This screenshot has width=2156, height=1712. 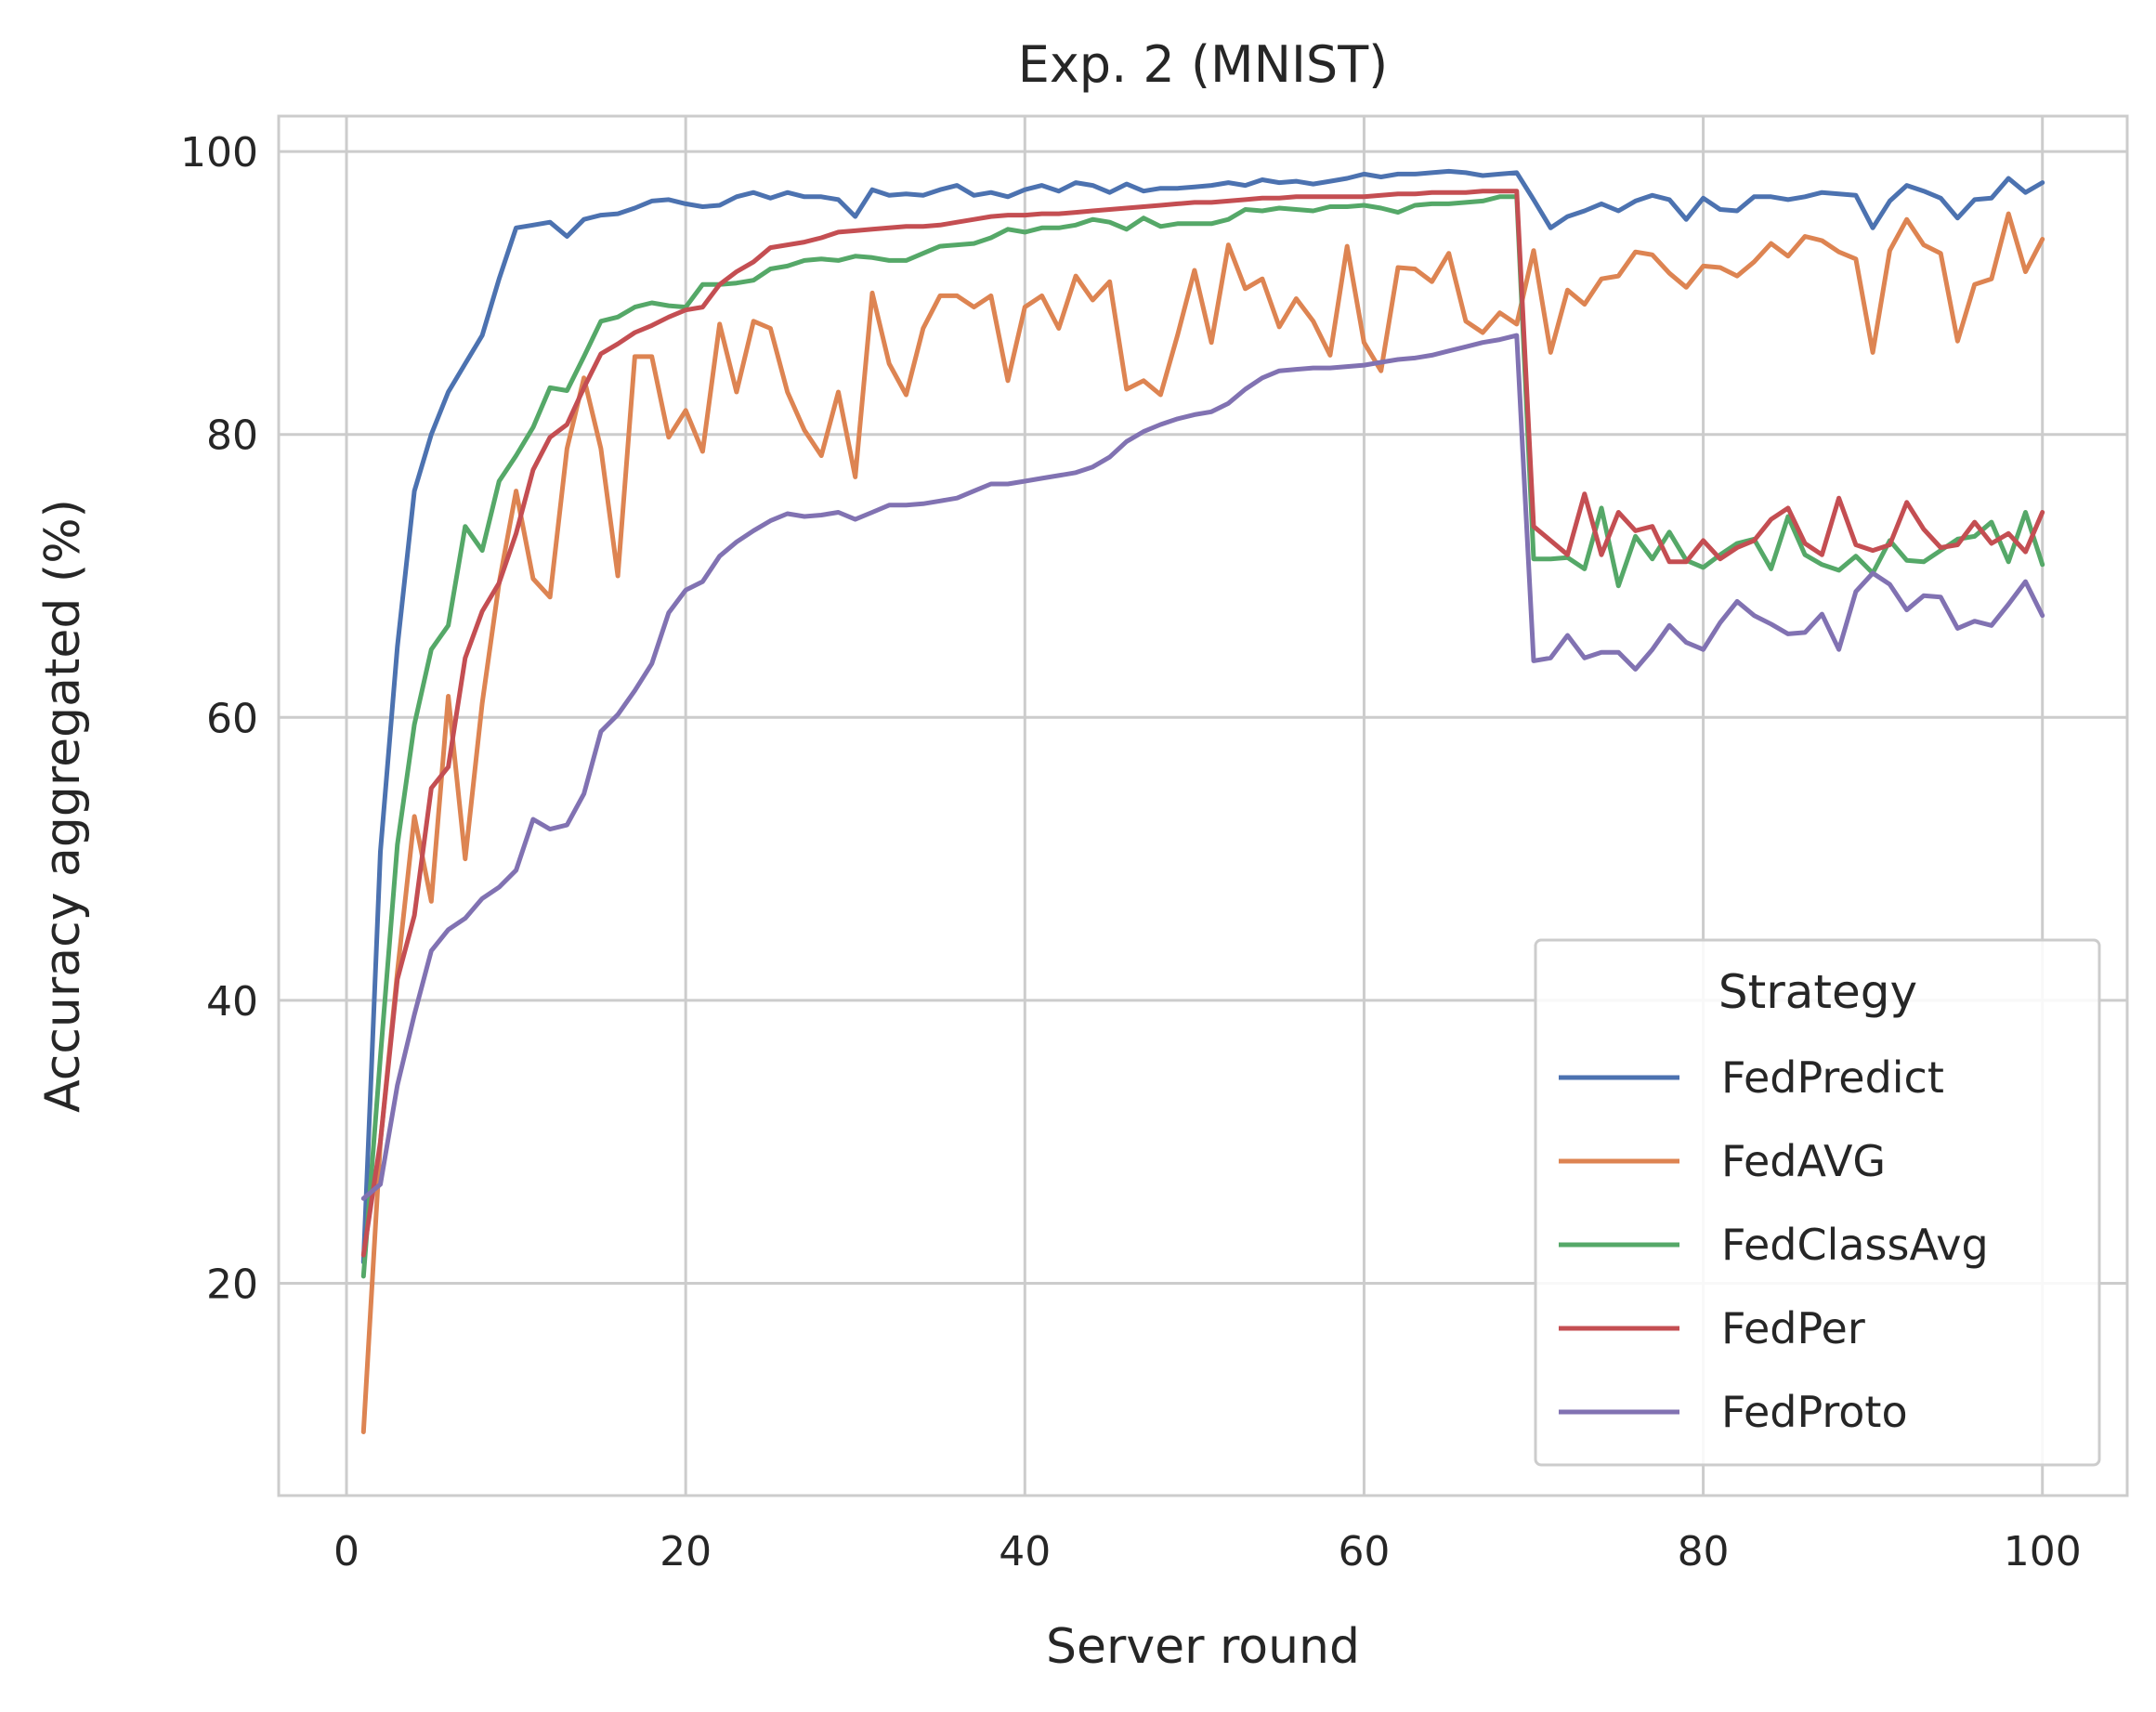 What do you see at coordinates (232, 1002) in the screenshot?
I see `y-tick-label: 40` at bounding box center [232, 1002].